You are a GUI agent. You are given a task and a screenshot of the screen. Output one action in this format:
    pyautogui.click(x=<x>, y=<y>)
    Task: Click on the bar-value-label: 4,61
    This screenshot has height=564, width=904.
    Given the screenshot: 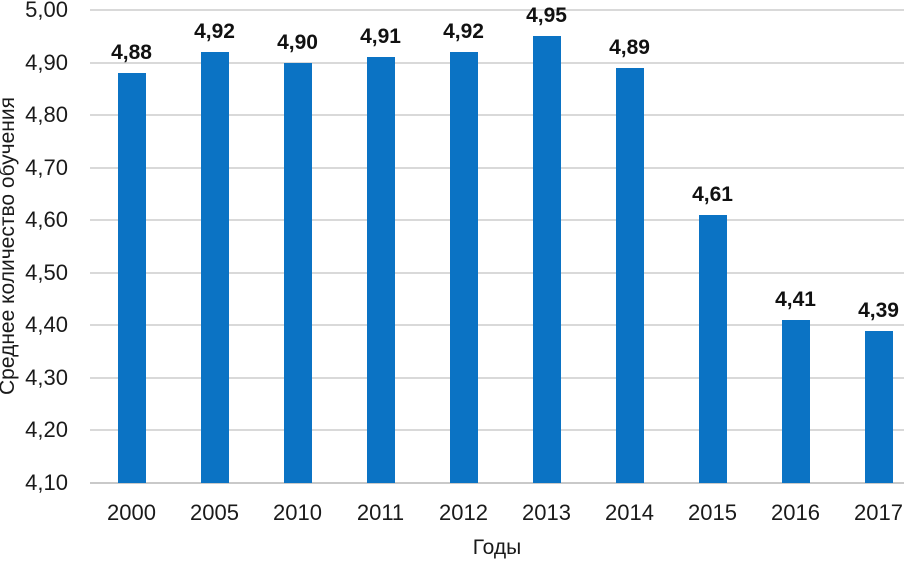 What is the action you would take?
    pyautogui.click(x=712, y=194)
    